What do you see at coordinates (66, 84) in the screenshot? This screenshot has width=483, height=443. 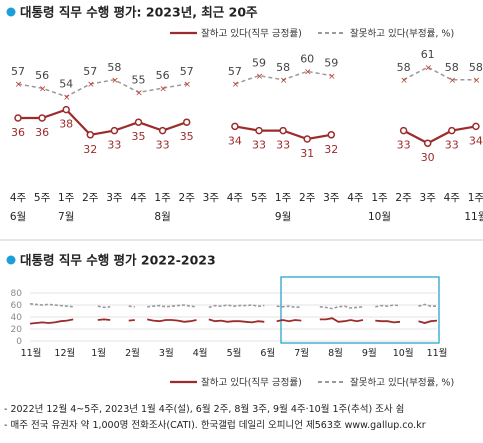 I see `neg-value-label: 54` at bounding box center [66, 84].